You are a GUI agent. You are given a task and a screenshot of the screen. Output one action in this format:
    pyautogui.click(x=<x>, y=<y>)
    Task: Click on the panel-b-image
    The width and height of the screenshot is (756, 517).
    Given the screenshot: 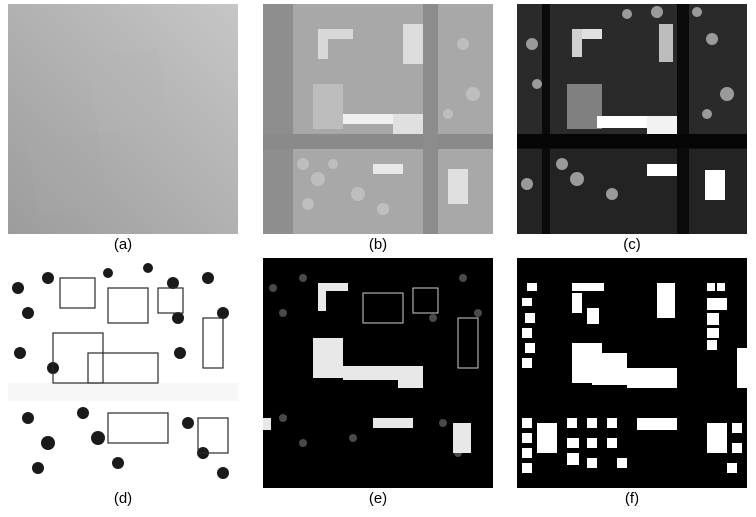 What is the action you would take?
    pyautogui.click(x=378, y=119)
    